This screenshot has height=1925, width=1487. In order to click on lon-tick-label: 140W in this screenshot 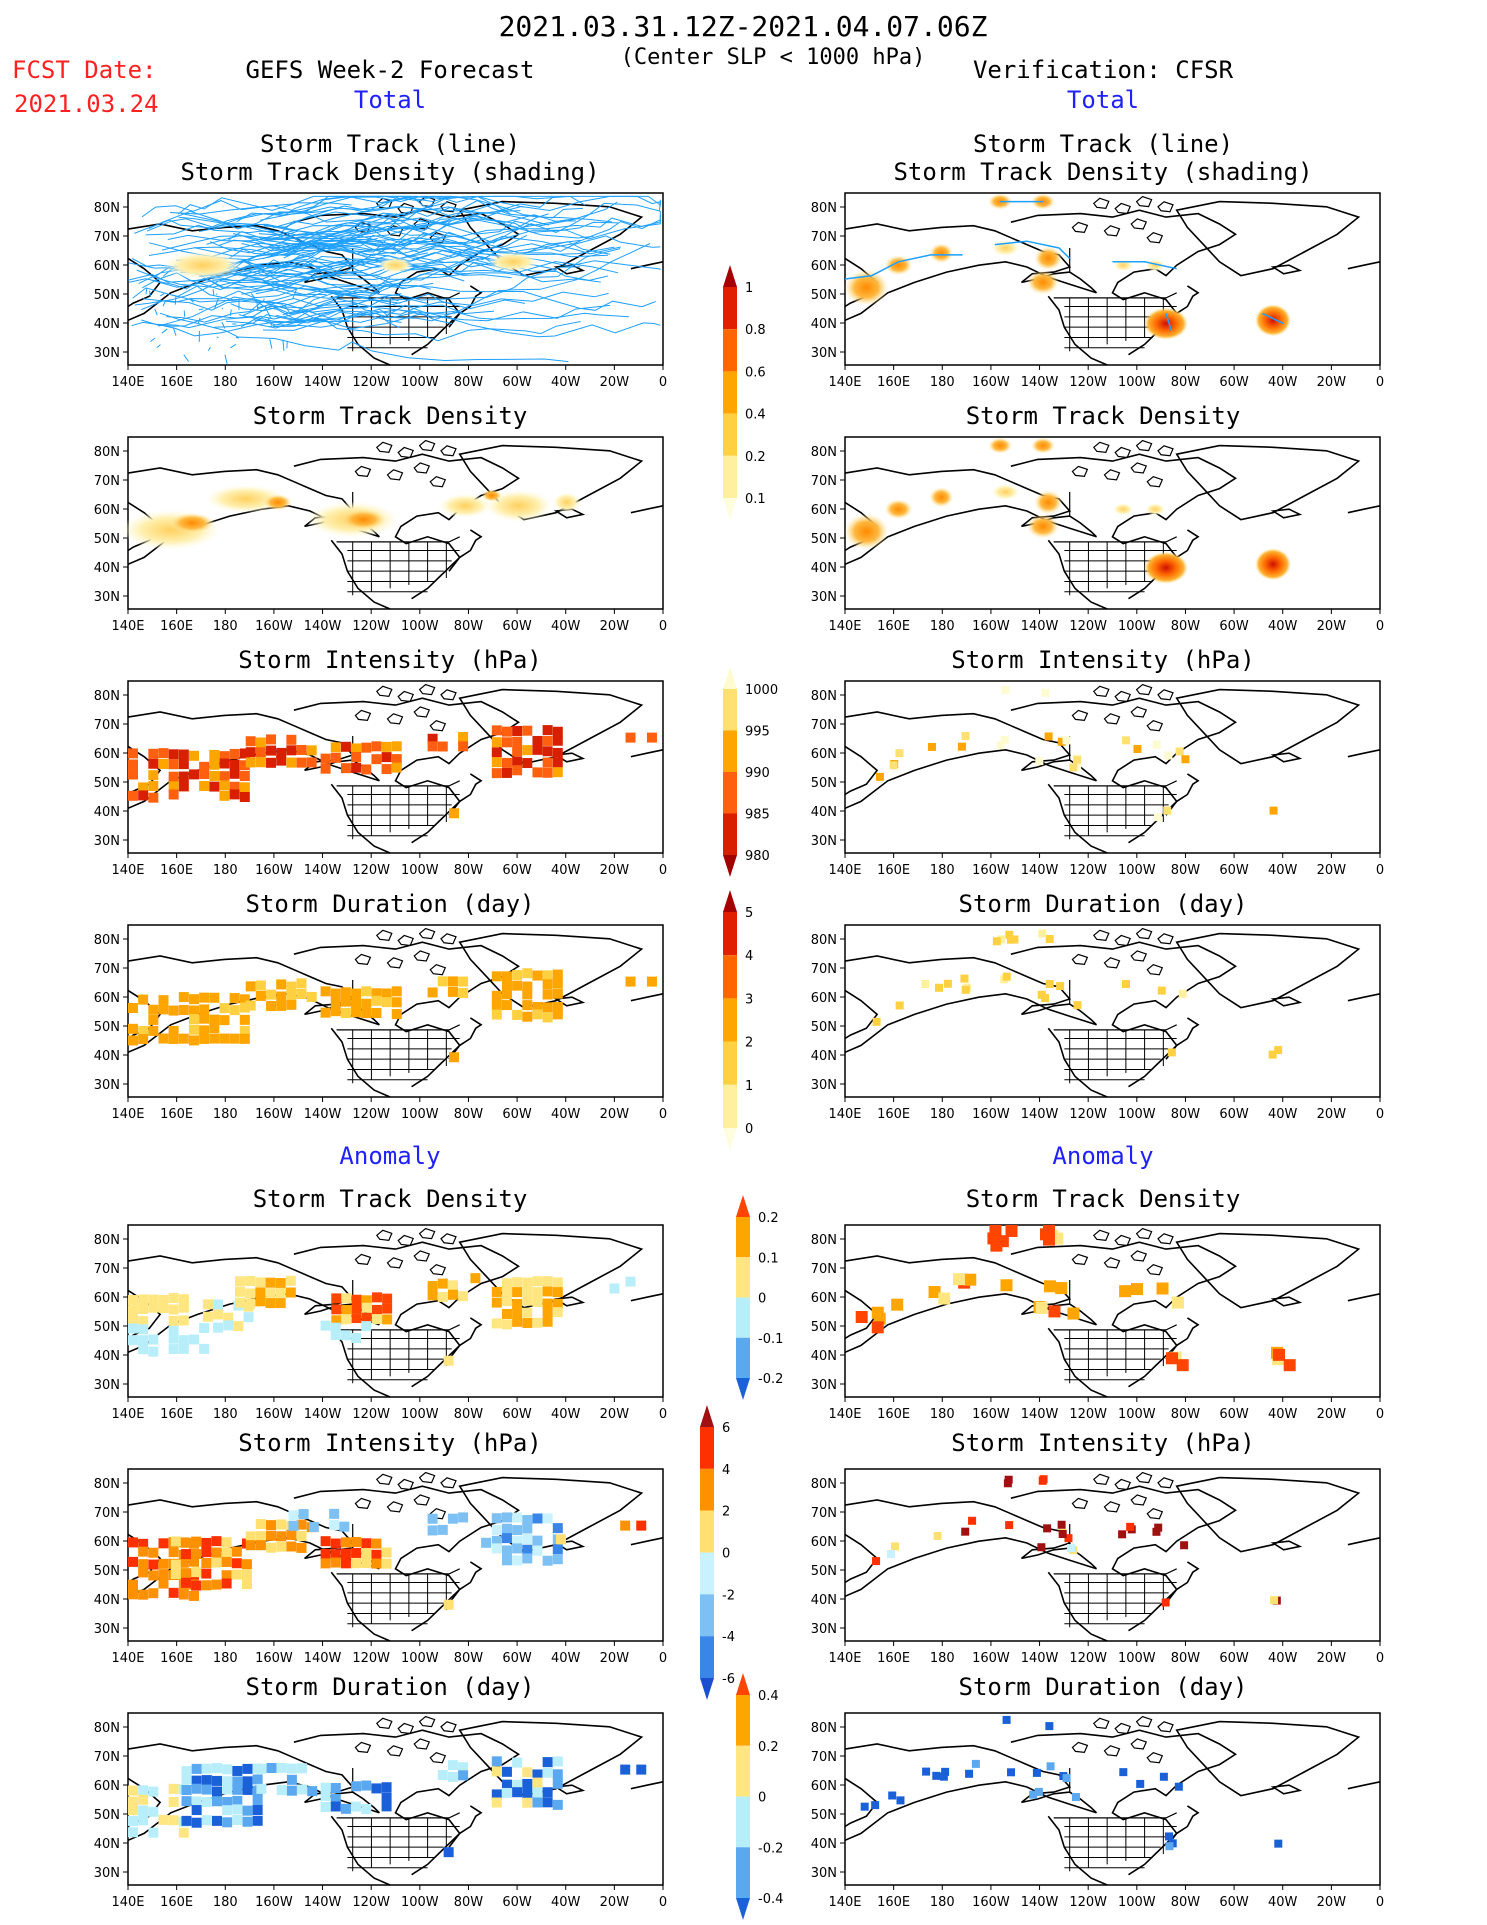, I will do `click(1040, 1114)`.